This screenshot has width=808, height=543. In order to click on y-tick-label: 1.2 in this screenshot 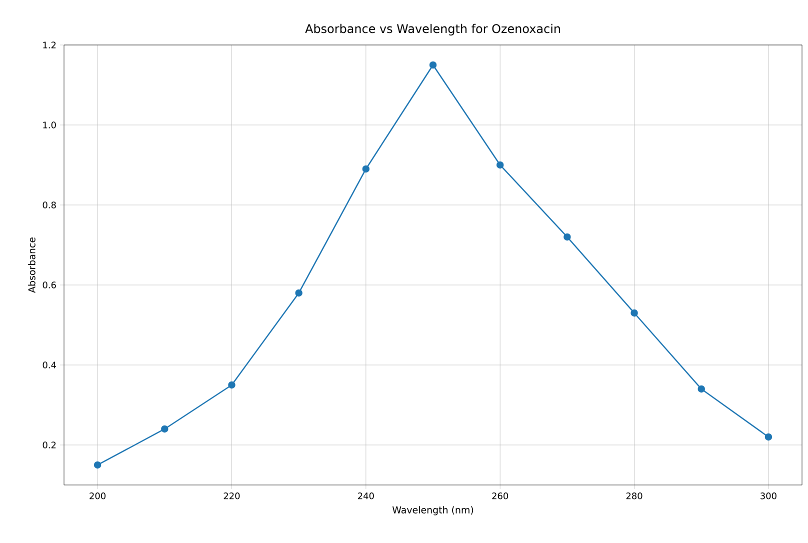, I will do `click(49, 45)`.